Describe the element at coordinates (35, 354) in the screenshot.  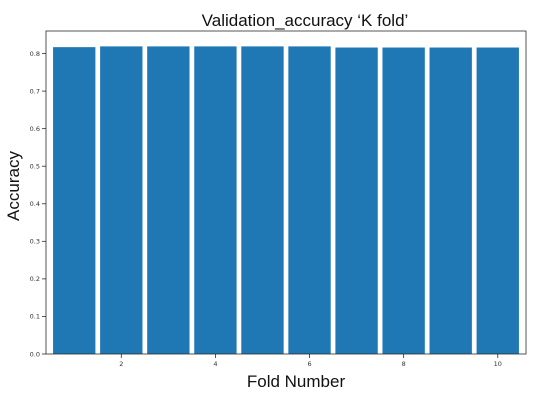
I see `y-tick-label: 0.0` at that location.